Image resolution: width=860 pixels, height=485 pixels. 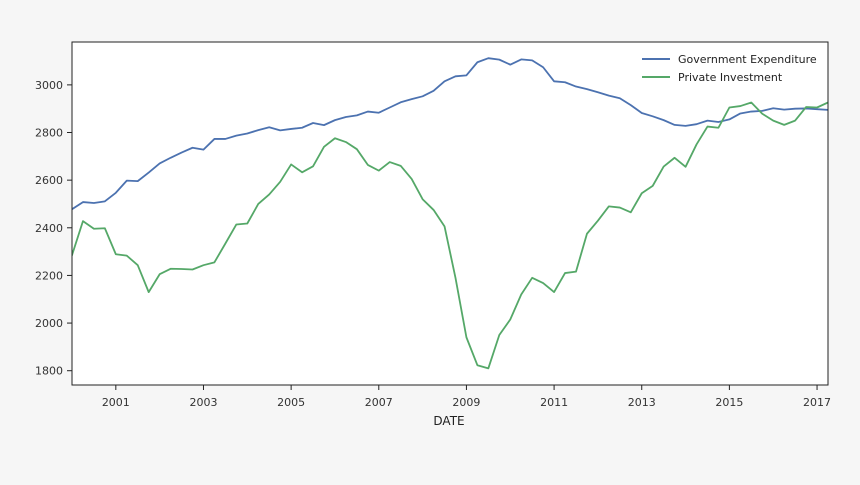 I want to click on y-tick-label: 2000, so click(x=49, y=323).